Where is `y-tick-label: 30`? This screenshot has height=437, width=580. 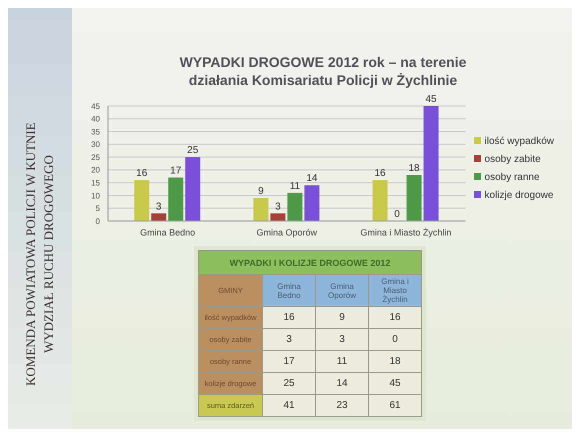 y-tick-label: 30 is located at coordinates (96, 145).